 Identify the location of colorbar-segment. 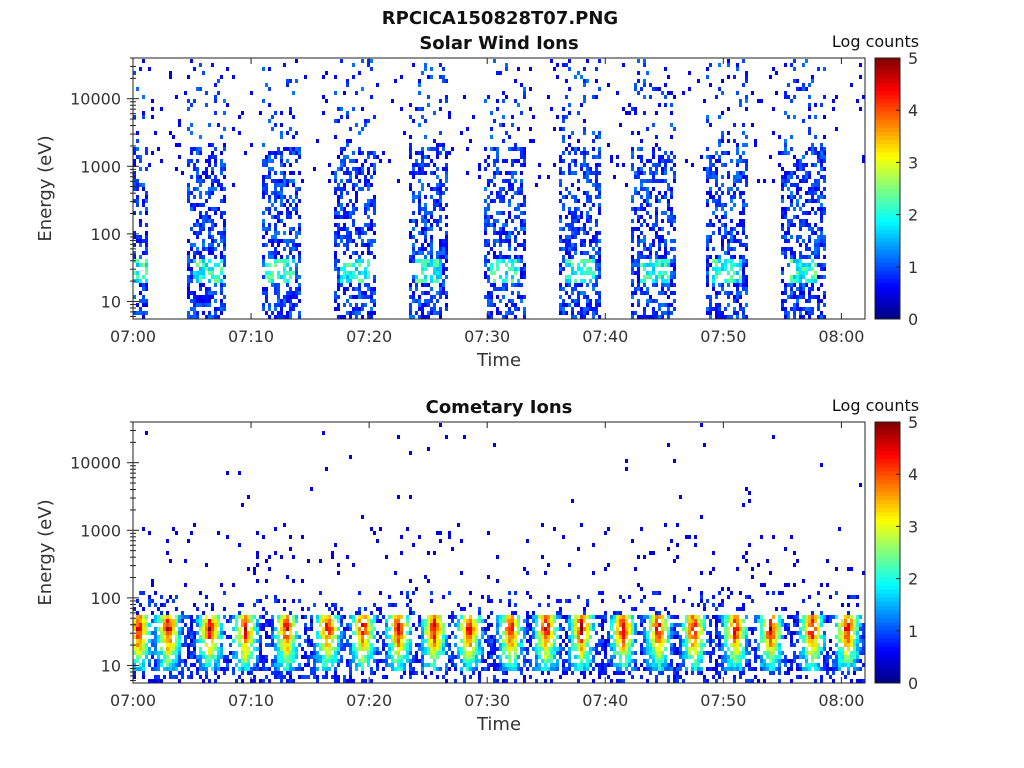
(887, 211).